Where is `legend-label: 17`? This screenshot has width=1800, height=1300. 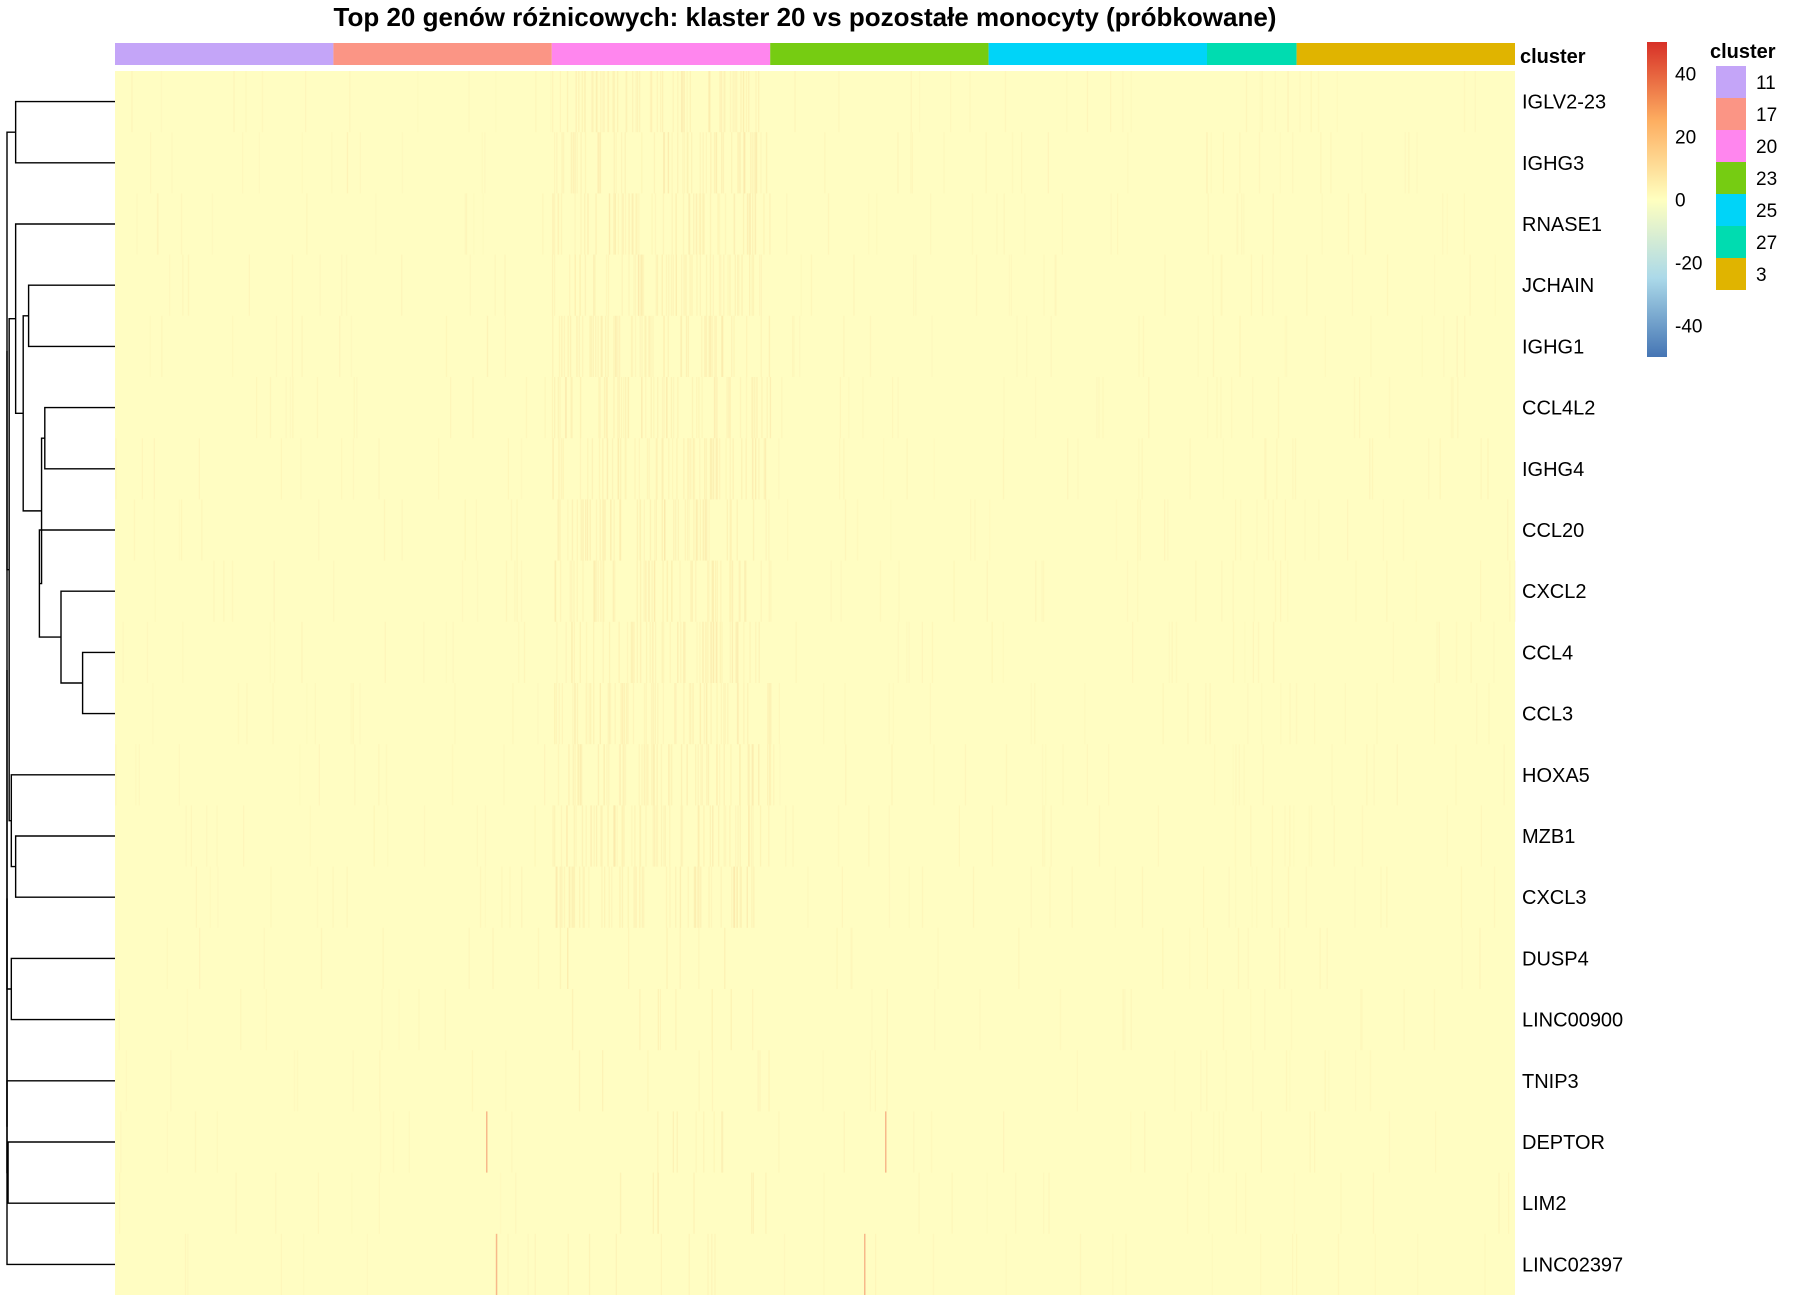
legend-label: 17 is located at coordinates (1766, 115).